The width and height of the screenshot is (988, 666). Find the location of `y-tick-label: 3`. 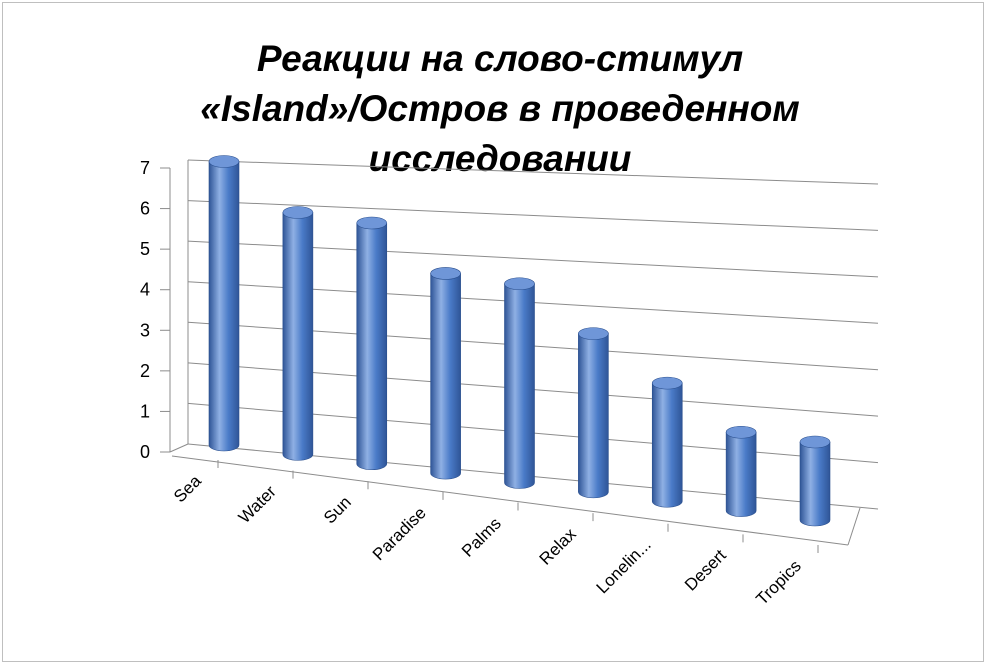

y-tick-label: 3 is located at coordinates (145, 330).